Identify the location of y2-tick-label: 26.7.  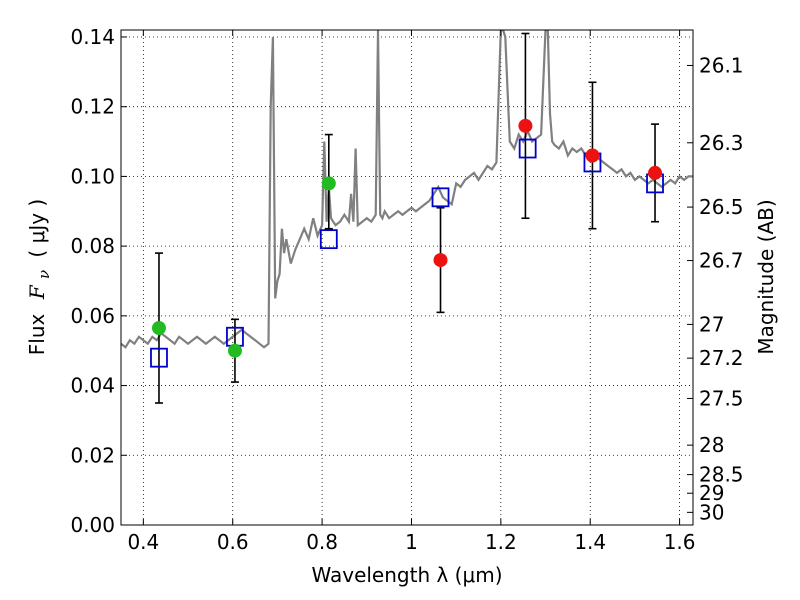
(721, 261).